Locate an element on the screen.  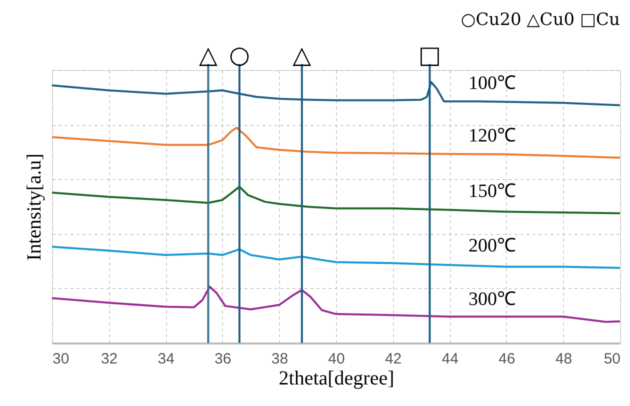
text: ○Cu20 △Cu0 □Cu is located at coordinates (540, 20).